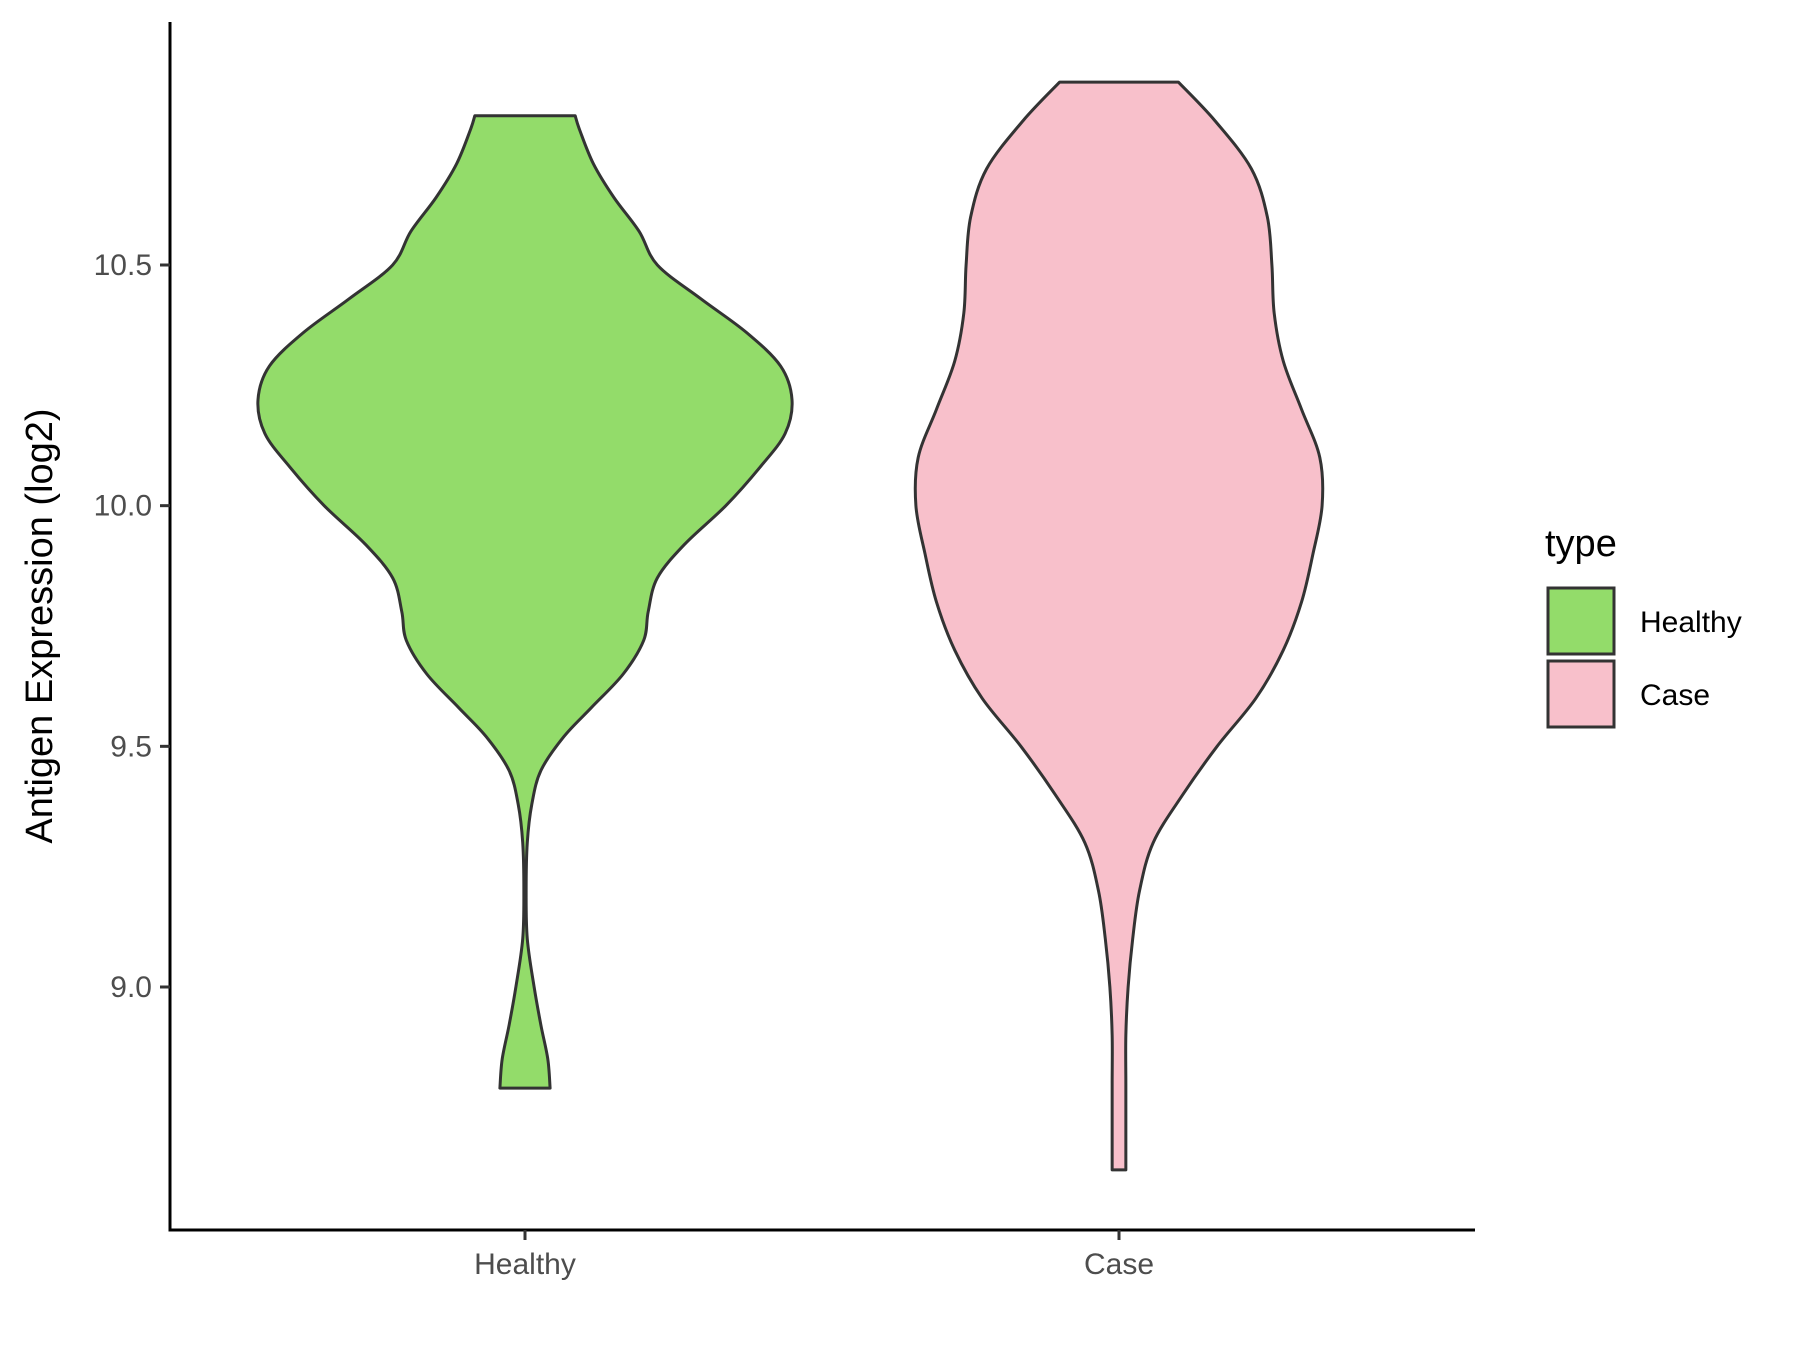  Describe the element at coordinates (40, 625) in the screenshot. I see `y-axis-title: Antigen Expression (log2)` at that location.